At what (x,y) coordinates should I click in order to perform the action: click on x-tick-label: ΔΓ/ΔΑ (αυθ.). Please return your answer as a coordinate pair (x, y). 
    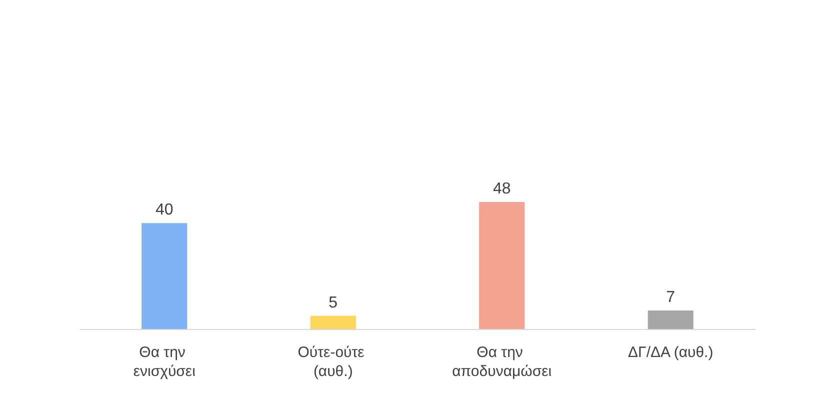
    Looking at the image, I should click on (671, 352).